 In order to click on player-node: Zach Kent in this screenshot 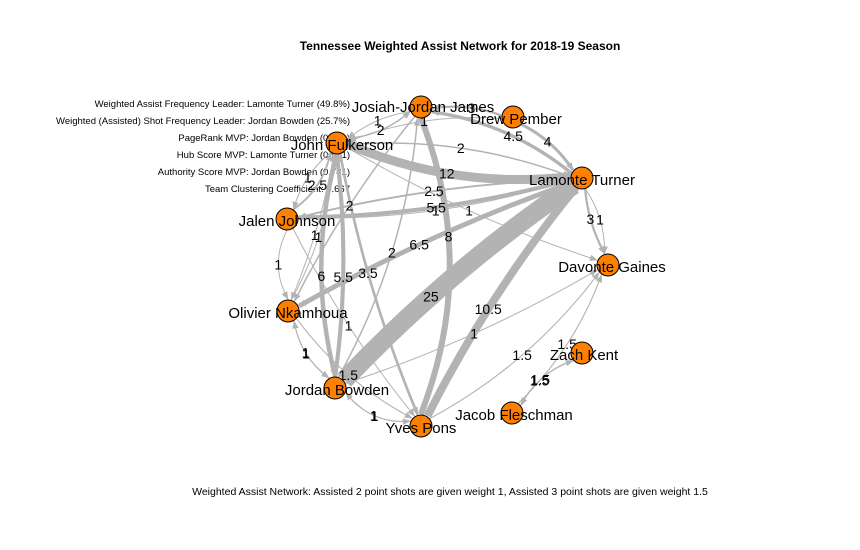, I will do `click(584, 353)`.